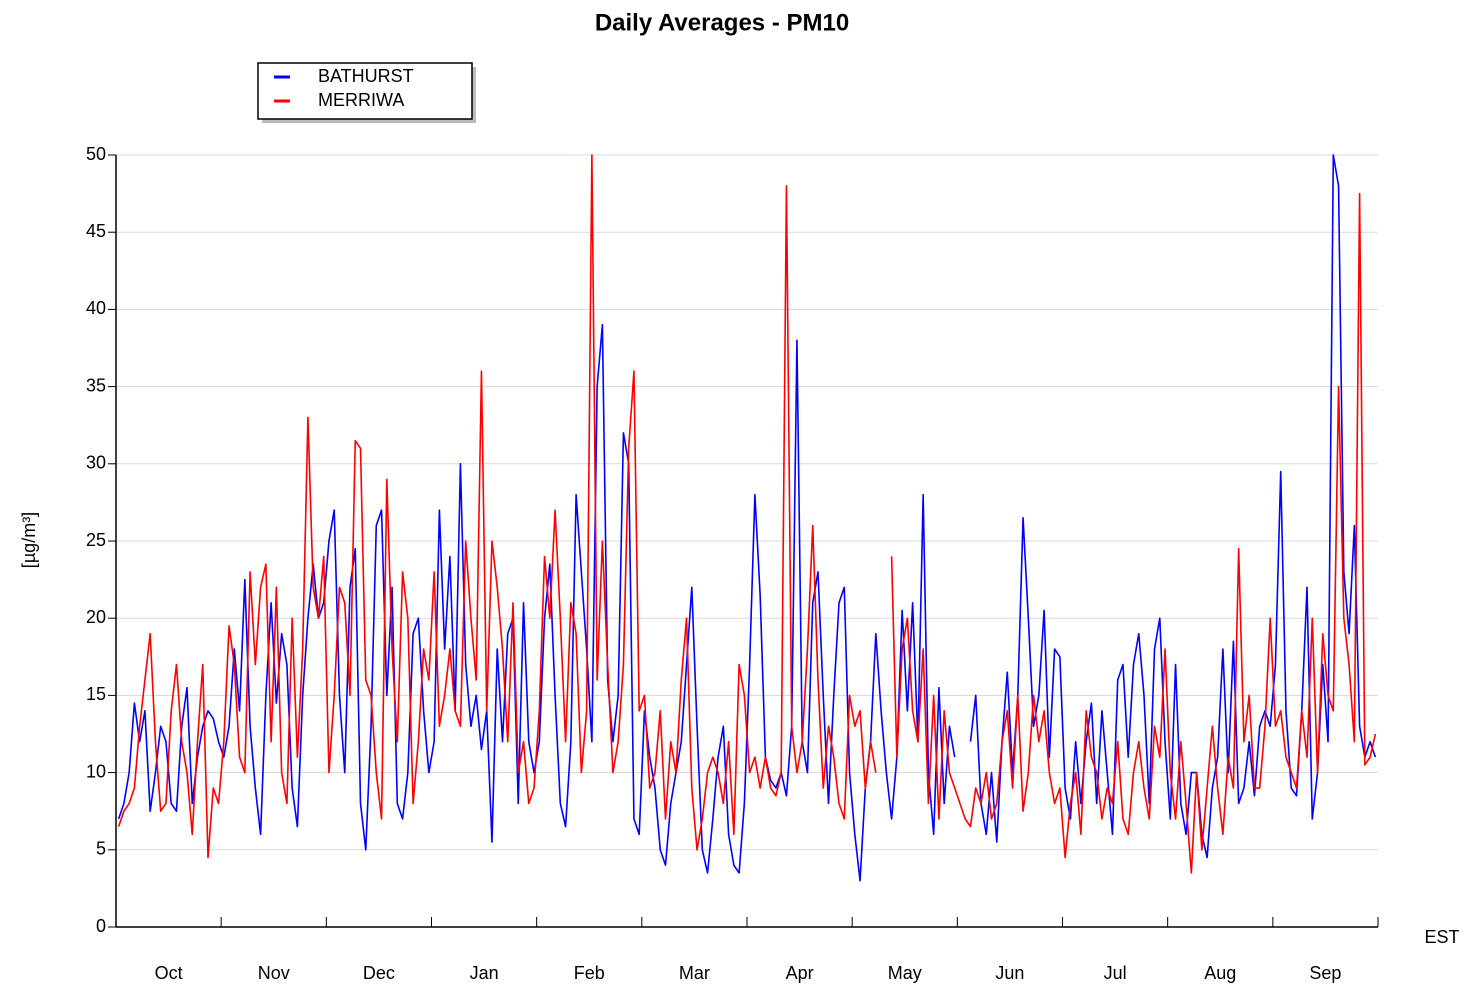 The width and height of the screenshot is (1474, 995). I want to click on y-tick-label: 50, so click(96, 154).